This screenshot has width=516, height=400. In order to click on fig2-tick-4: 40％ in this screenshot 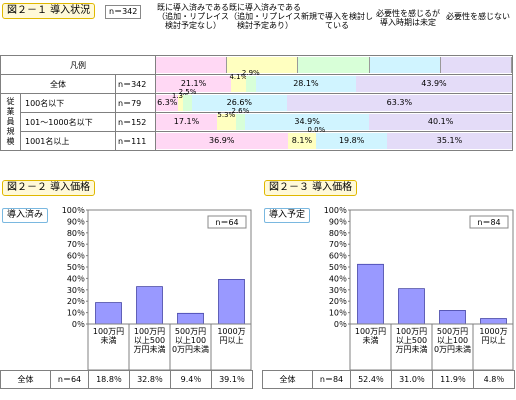, I will do `click(76, 278)`.